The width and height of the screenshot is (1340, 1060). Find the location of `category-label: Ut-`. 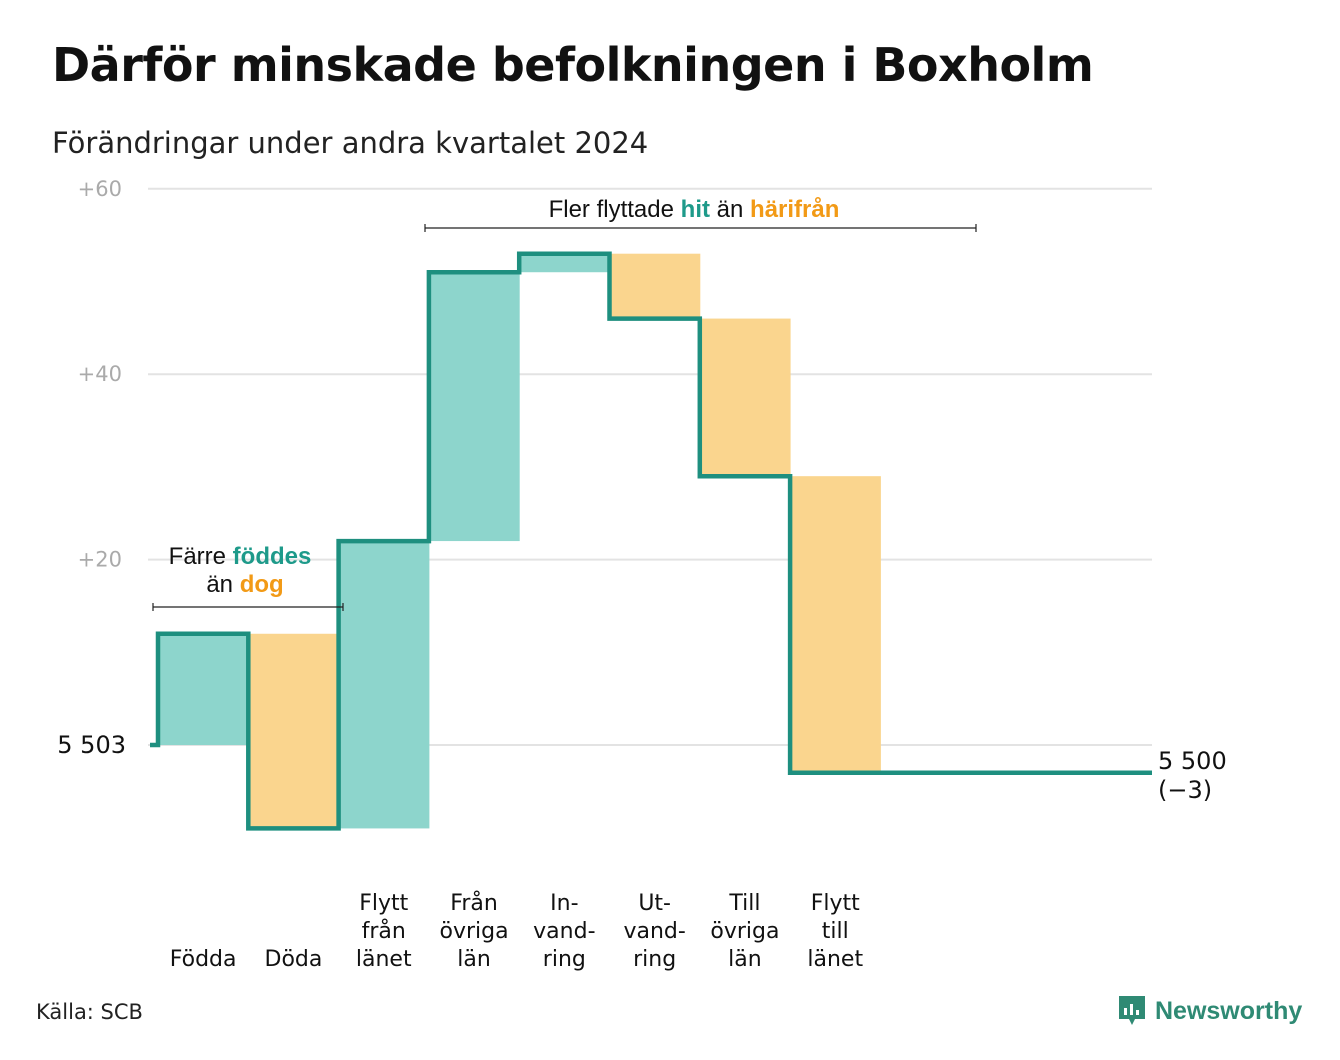

category-label: Ut- is located at coordinates (654, 903).